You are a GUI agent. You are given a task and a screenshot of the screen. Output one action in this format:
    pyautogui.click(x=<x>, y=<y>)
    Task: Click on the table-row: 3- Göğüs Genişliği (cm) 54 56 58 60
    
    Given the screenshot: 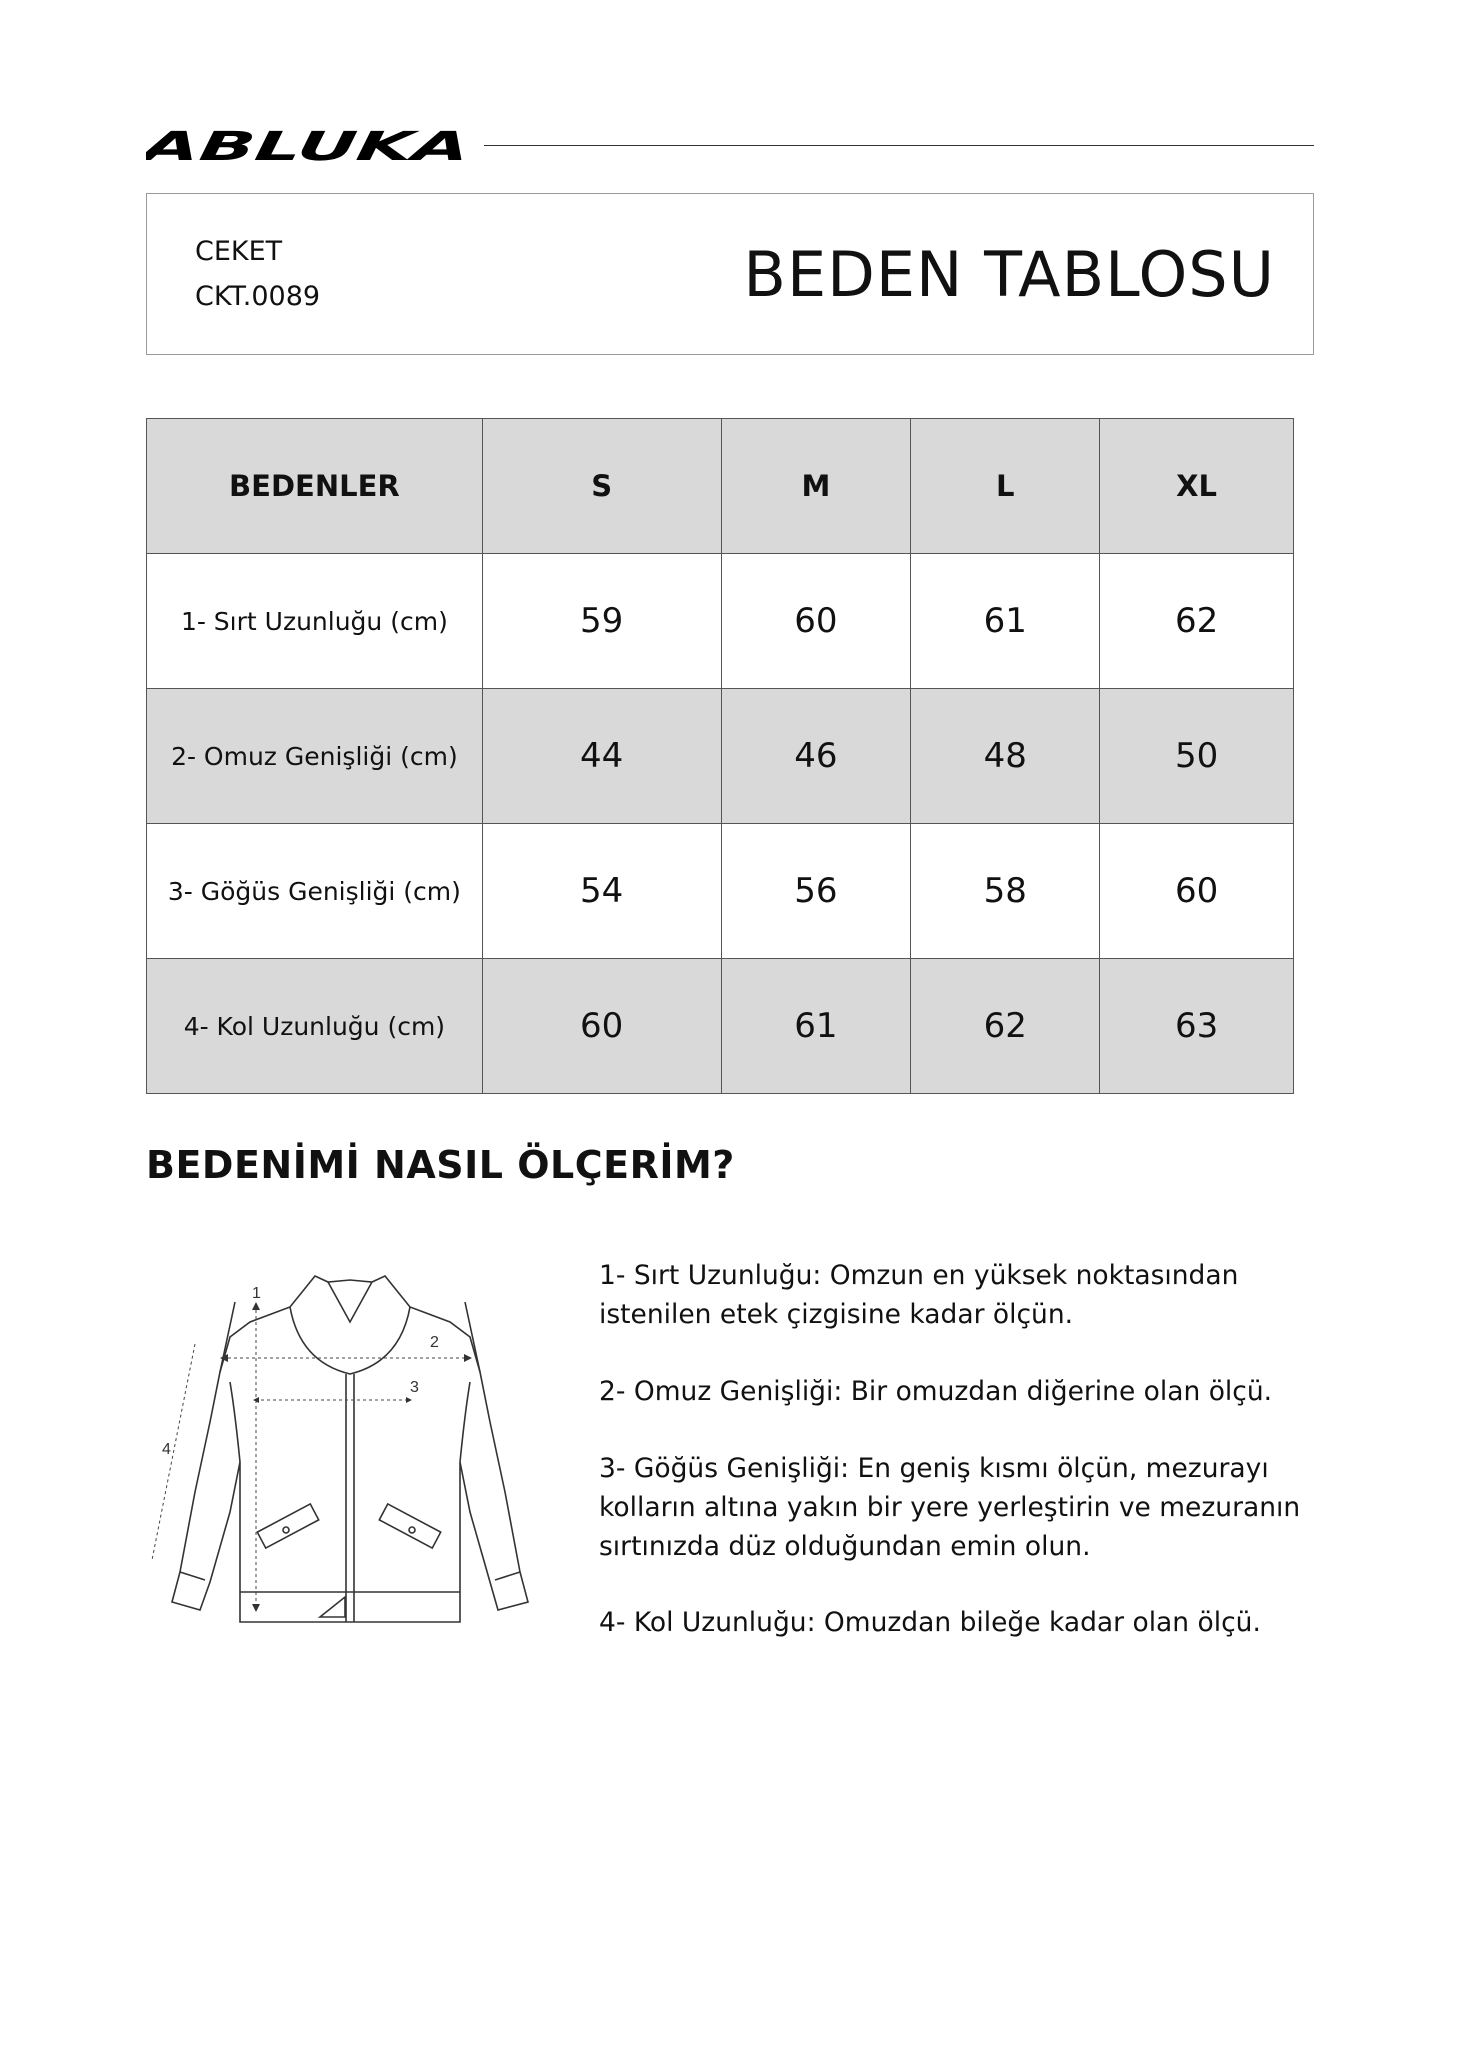 What is the action you would take?
    pyautogui.click(x=720, y=891)
    